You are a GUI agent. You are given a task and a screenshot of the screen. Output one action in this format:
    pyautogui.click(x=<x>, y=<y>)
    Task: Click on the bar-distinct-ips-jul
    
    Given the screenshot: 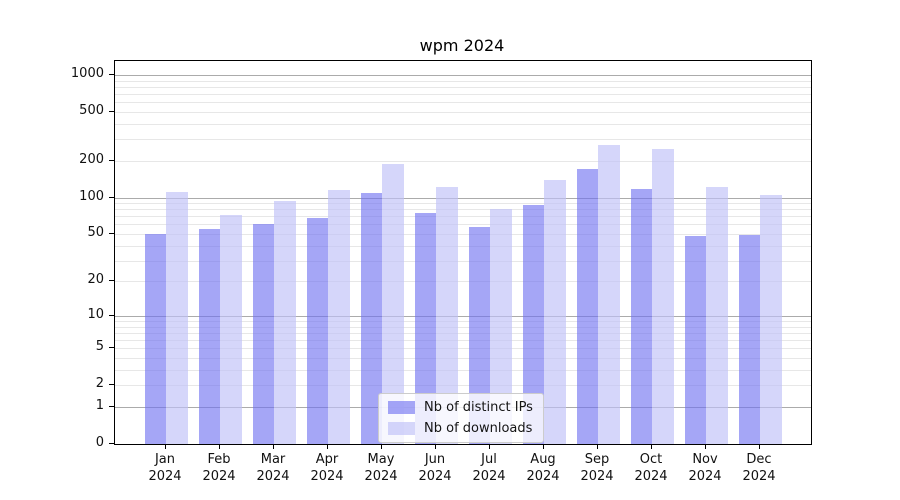 What is the action you would take?
    pyautogui.click(x=479, y=335)
    